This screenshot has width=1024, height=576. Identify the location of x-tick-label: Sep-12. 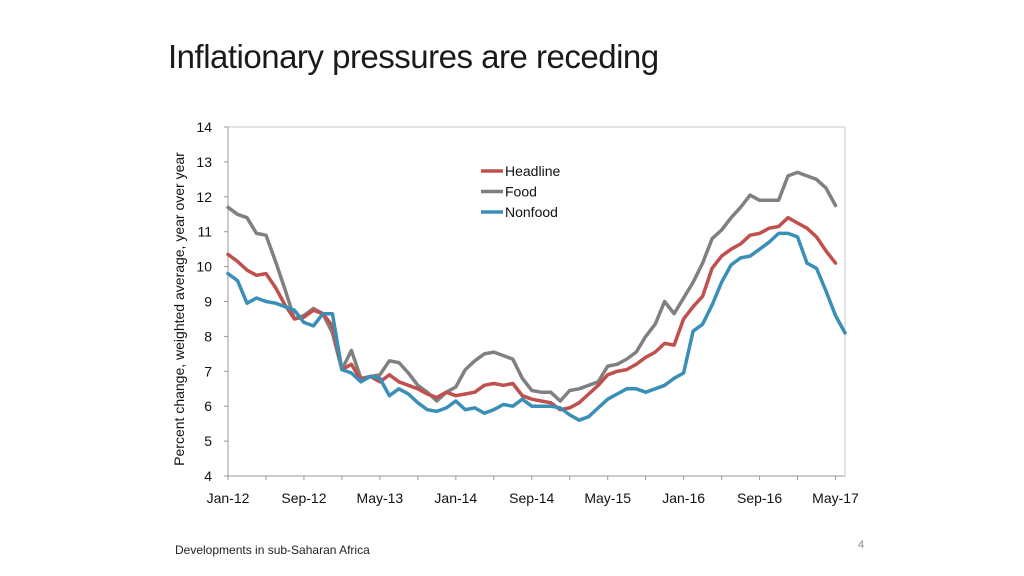
(303, 498).